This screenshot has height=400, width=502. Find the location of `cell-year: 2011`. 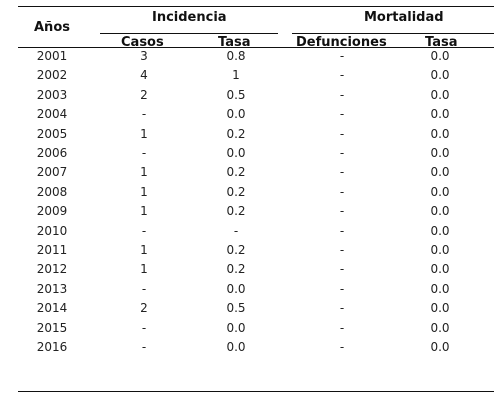

cell-year: 2011 is located at coordinates (52, 250).